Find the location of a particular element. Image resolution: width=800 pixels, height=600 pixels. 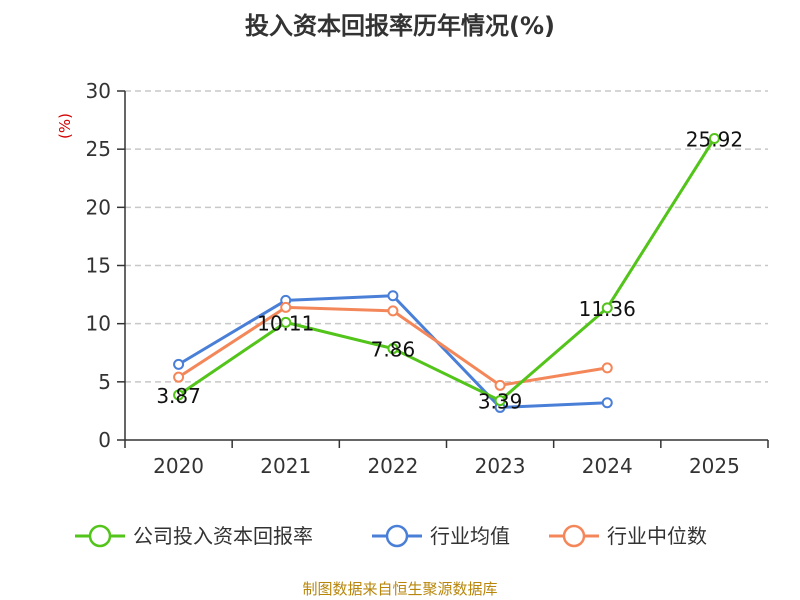

data-label: 3.39 is located at coordinates (500, 402).